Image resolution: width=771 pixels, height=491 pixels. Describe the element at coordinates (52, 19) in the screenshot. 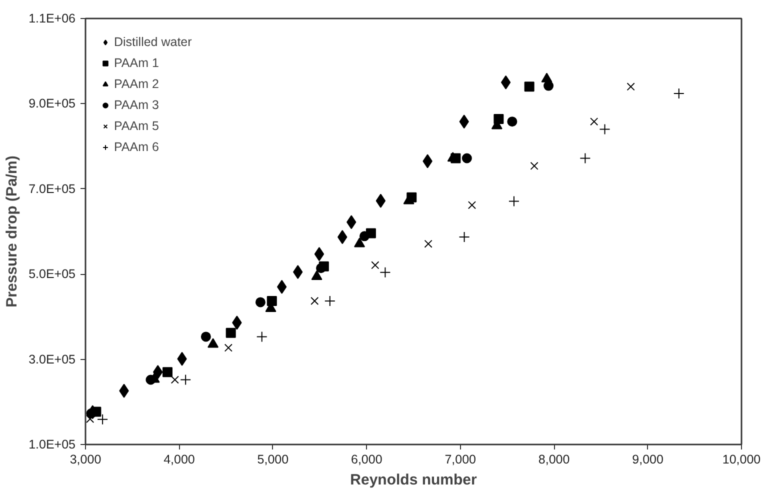

I see `y-tick-label: 1.1E+06` at that location.